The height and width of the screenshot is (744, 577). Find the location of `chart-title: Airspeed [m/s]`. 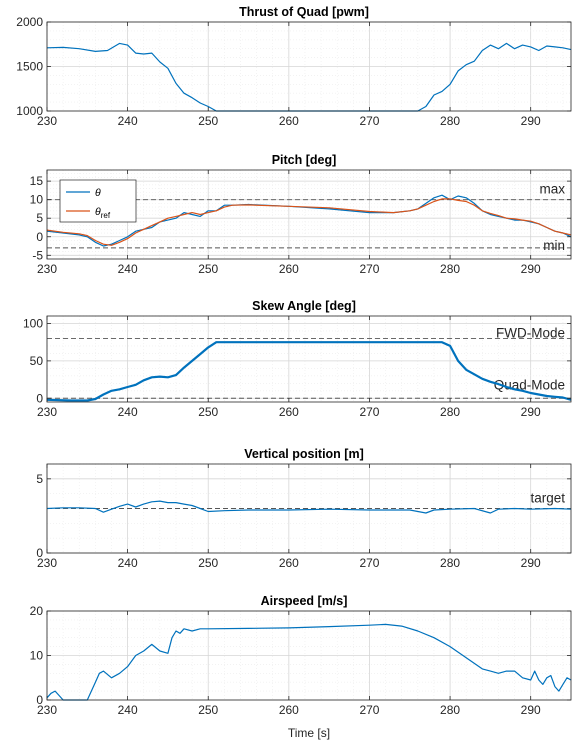

chart-title: Airspeed [m/s] is located at coordinates (304, 601).